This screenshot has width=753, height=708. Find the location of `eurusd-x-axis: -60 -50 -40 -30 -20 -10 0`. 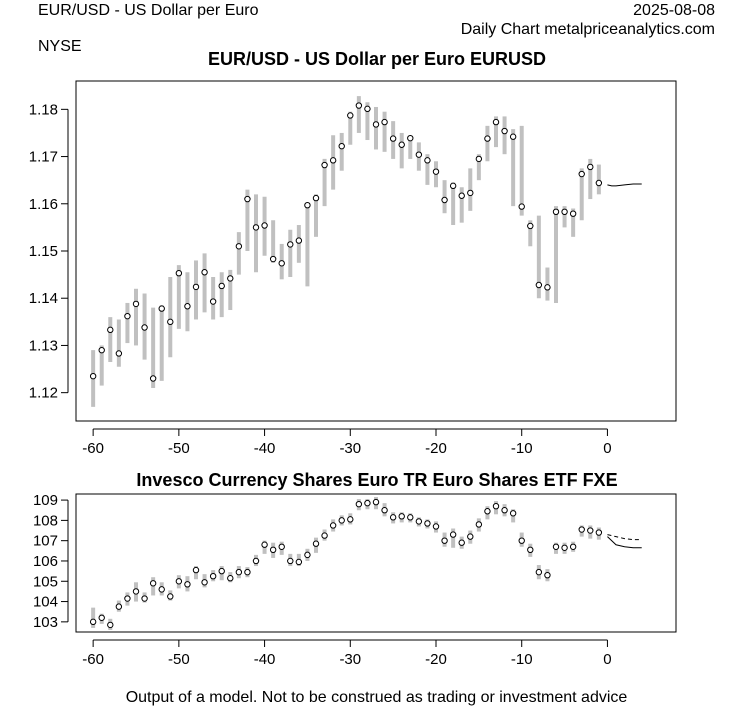

eurusd-x-axis: -60 -50 -40 -30 -20 -10 0 is located at coordinates (347, 442).